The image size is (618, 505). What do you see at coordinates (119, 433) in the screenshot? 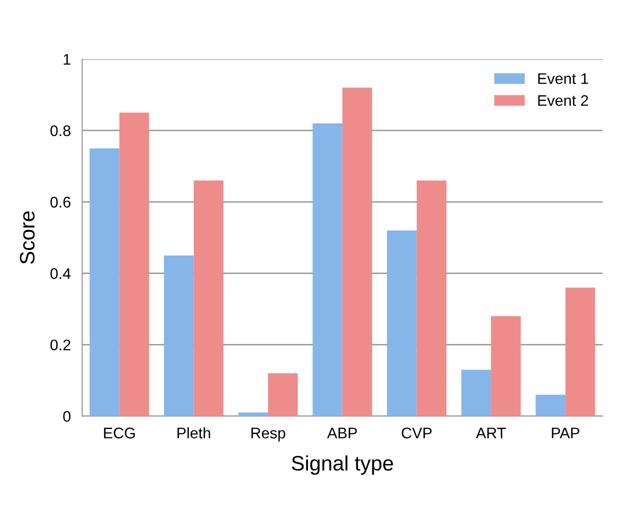
I see `x-tick-label: ECG` at bounding box center [119, 433].